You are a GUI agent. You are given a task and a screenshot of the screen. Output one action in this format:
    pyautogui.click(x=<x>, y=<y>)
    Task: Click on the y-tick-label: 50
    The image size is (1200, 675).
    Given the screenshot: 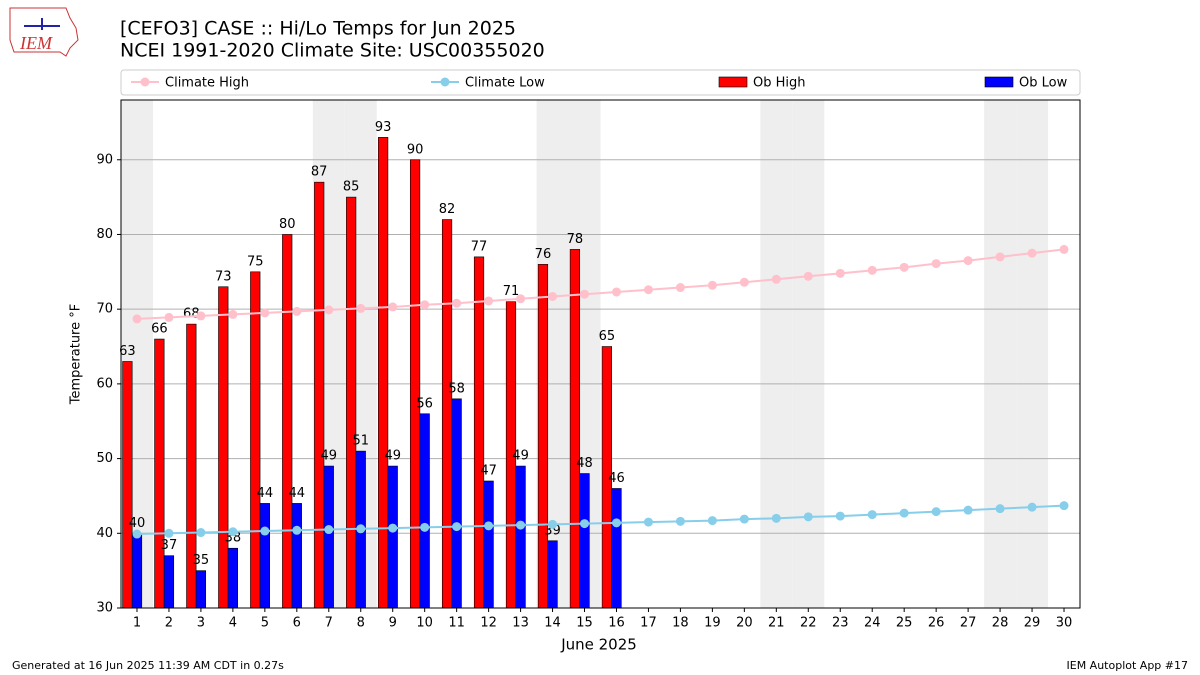 What is the action you would take?
    pyautogui.click(x=104, y=458)
    